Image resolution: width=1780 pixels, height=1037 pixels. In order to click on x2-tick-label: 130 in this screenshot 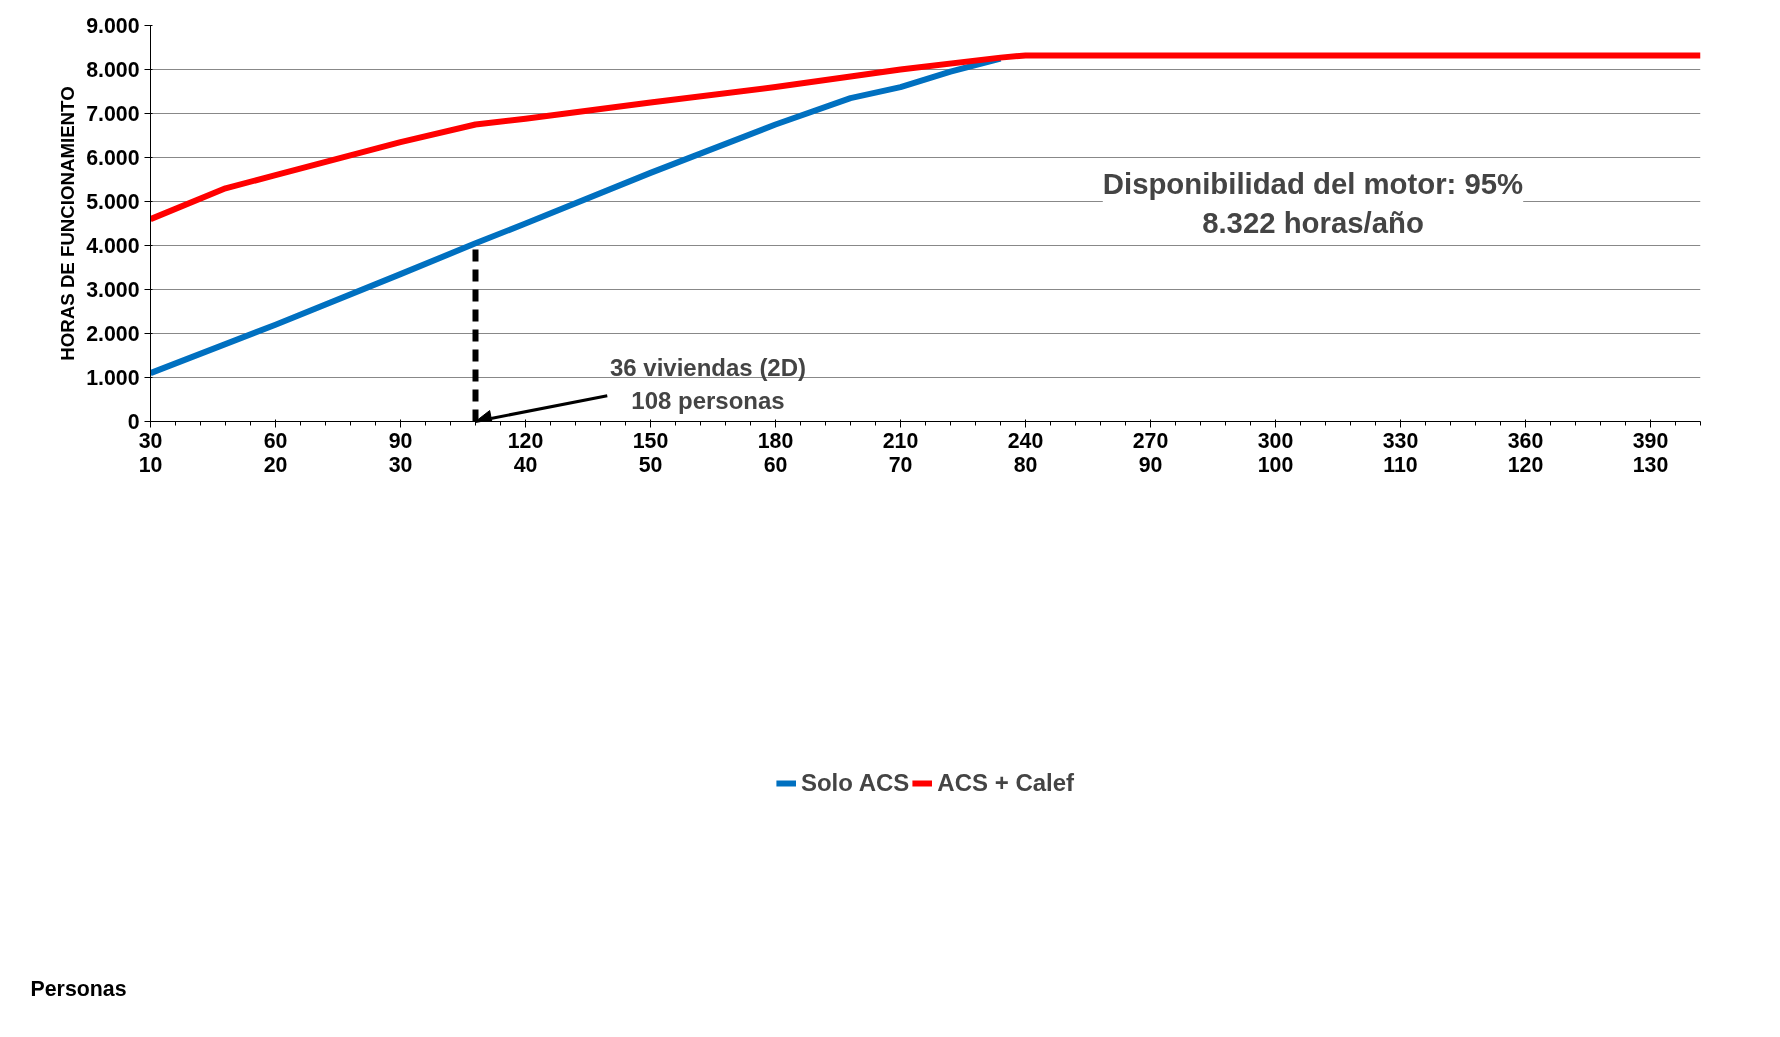, I will do `click(1650, 464)`.